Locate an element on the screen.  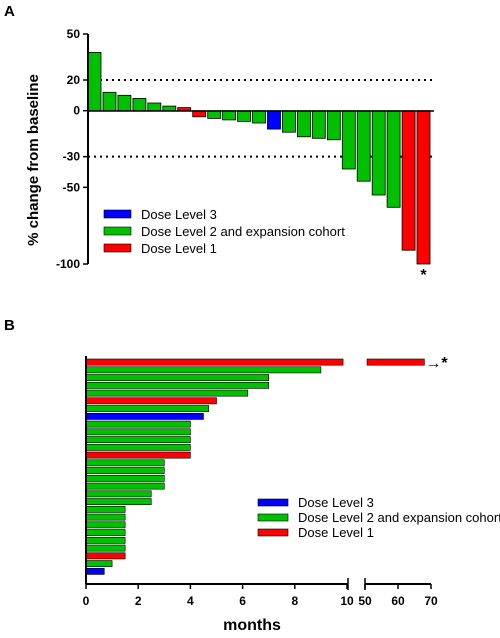
panel-b-legend-label: Dose Level 3 is located at coordinates (336, 502).